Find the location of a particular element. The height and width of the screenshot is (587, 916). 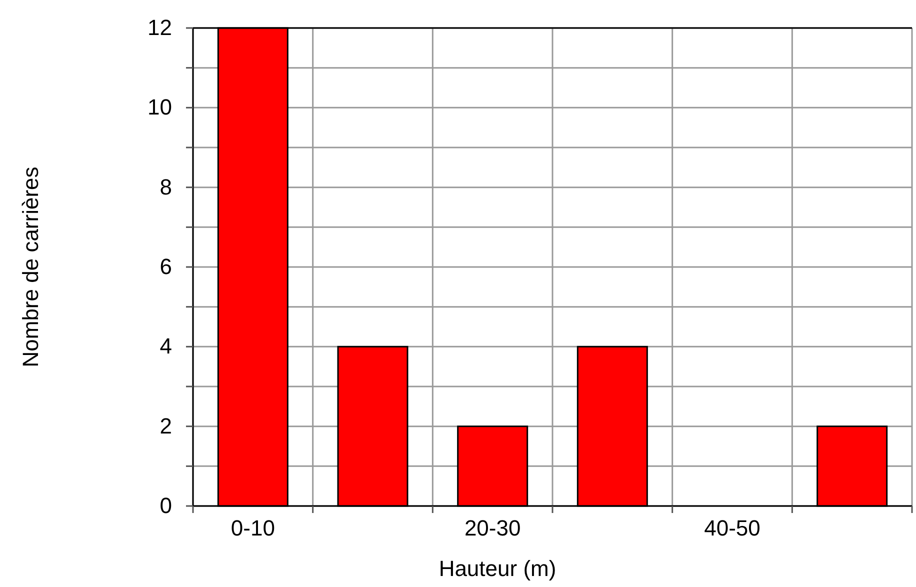

y-tick-label: 12 is located at coordinates (160, 27).